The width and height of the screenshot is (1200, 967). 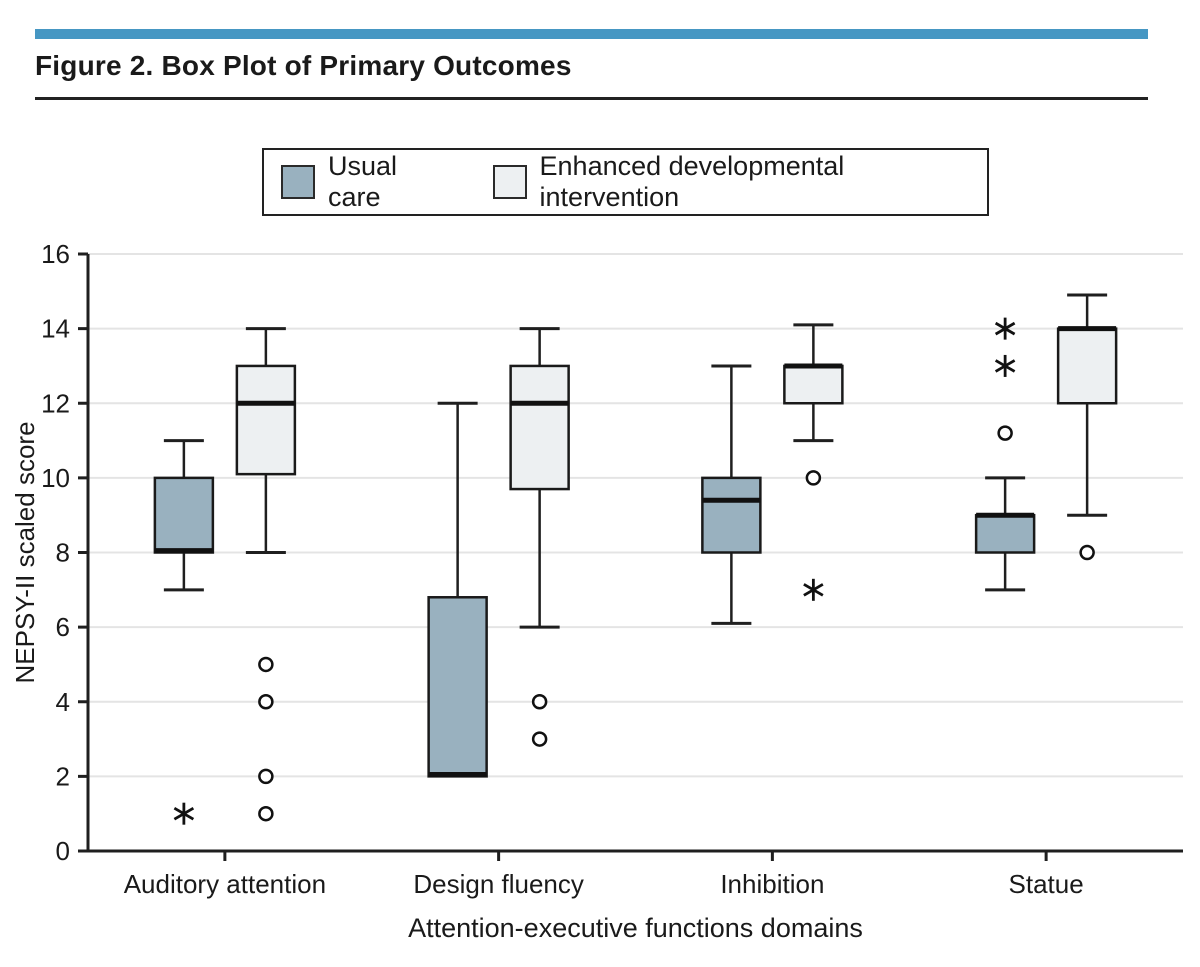 What do you see at coordinates (303, 65) in the screenshot?
I see `figure-title: Figure 2. Box Plot of Primary Outcomes` at bounding box center [303, 65].